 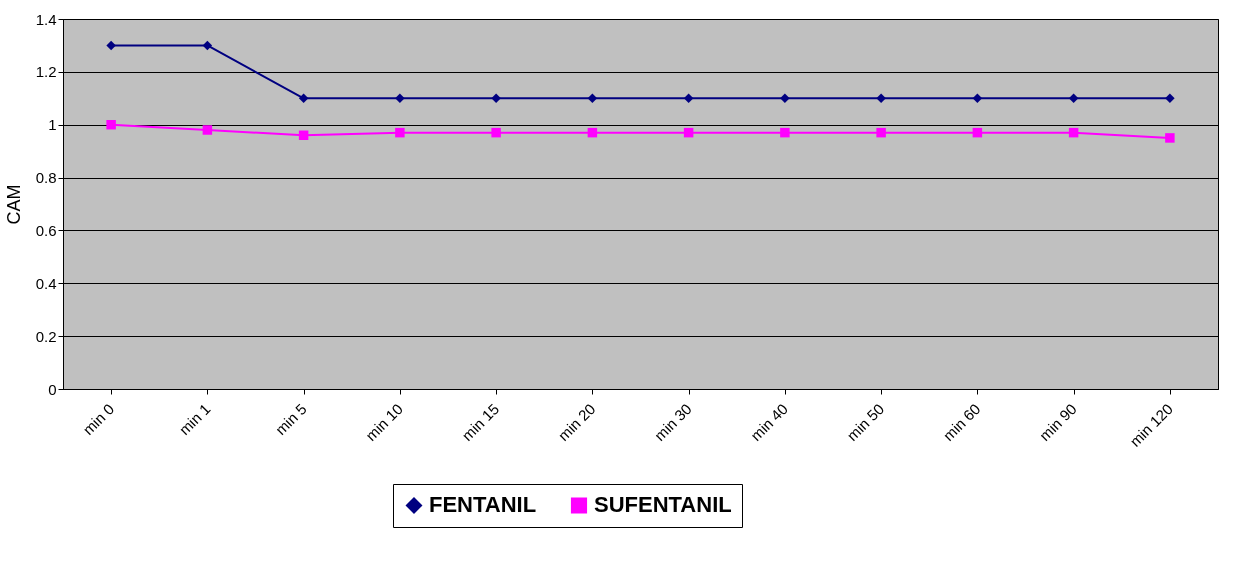 I want to click on y-tick-label: 1, so click(x=52, y=125).